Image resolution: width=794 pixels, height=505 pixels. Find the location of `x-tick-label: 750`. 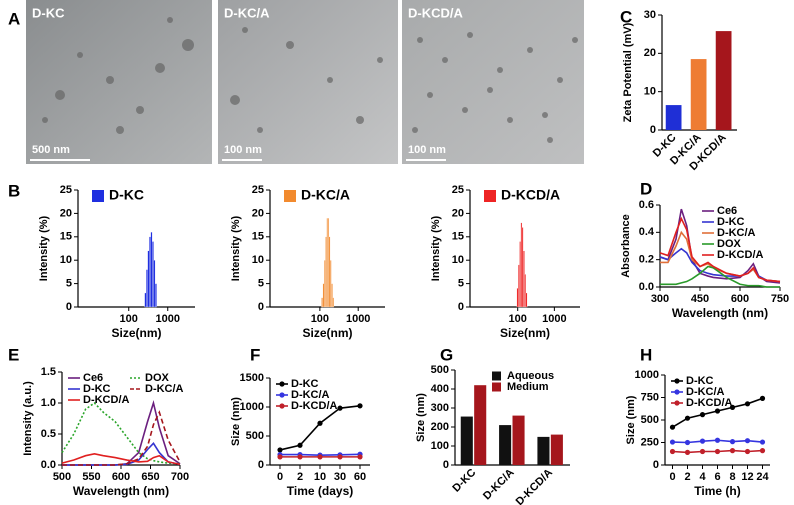

x-tick-label: 750 is located at coordinates (780, 299).